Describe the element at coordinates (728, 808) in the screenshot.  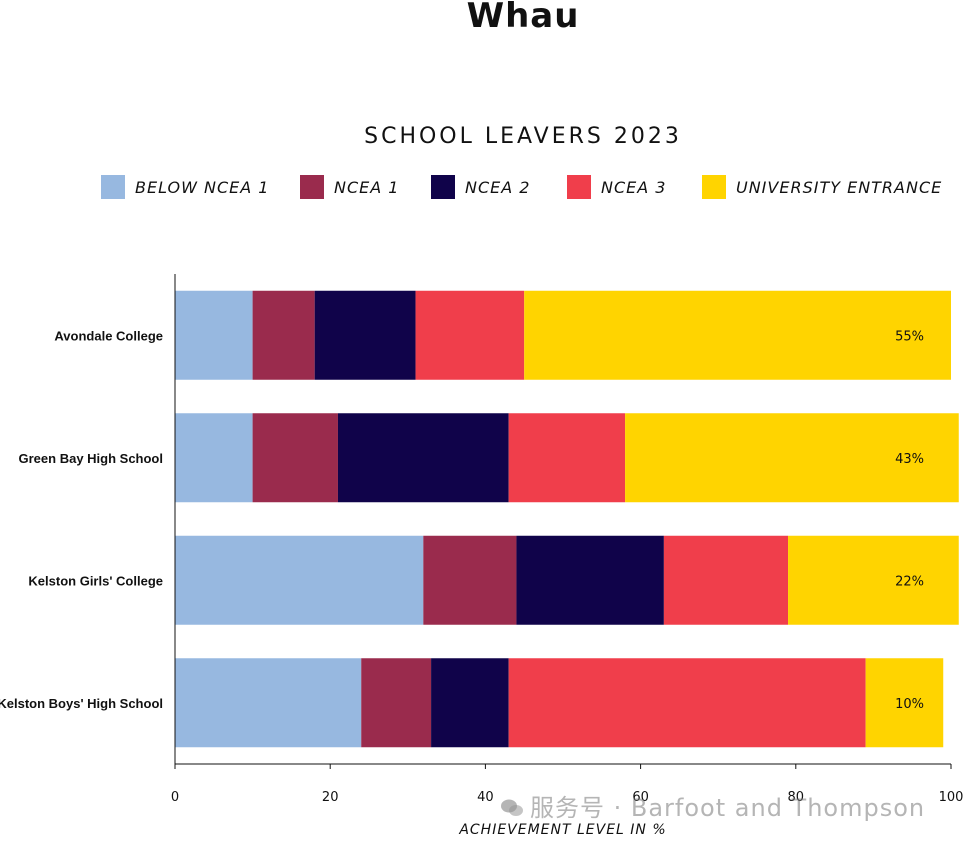
I see `watermark-text: 服务号 · Barfoot and Thompson` at that location.